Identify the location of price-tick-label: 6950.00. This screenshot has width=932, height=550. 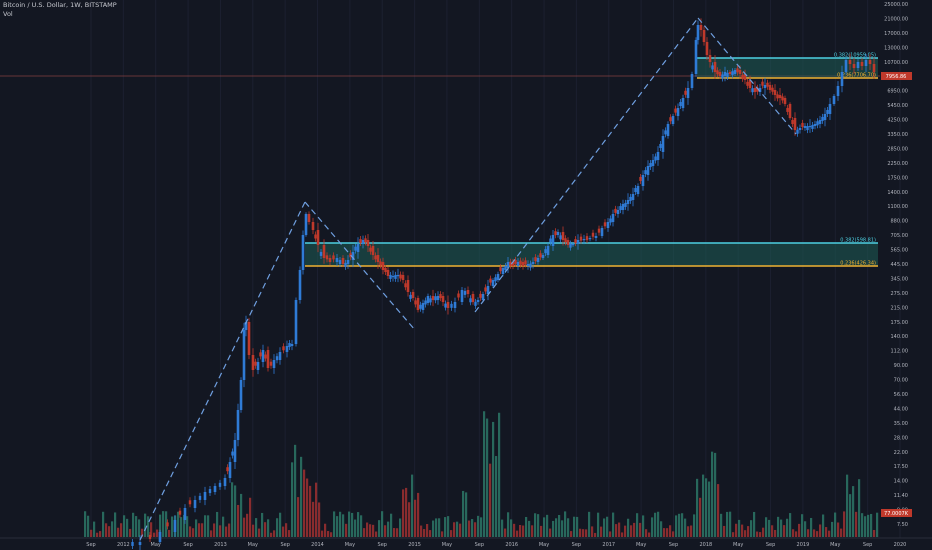
(897, 92).